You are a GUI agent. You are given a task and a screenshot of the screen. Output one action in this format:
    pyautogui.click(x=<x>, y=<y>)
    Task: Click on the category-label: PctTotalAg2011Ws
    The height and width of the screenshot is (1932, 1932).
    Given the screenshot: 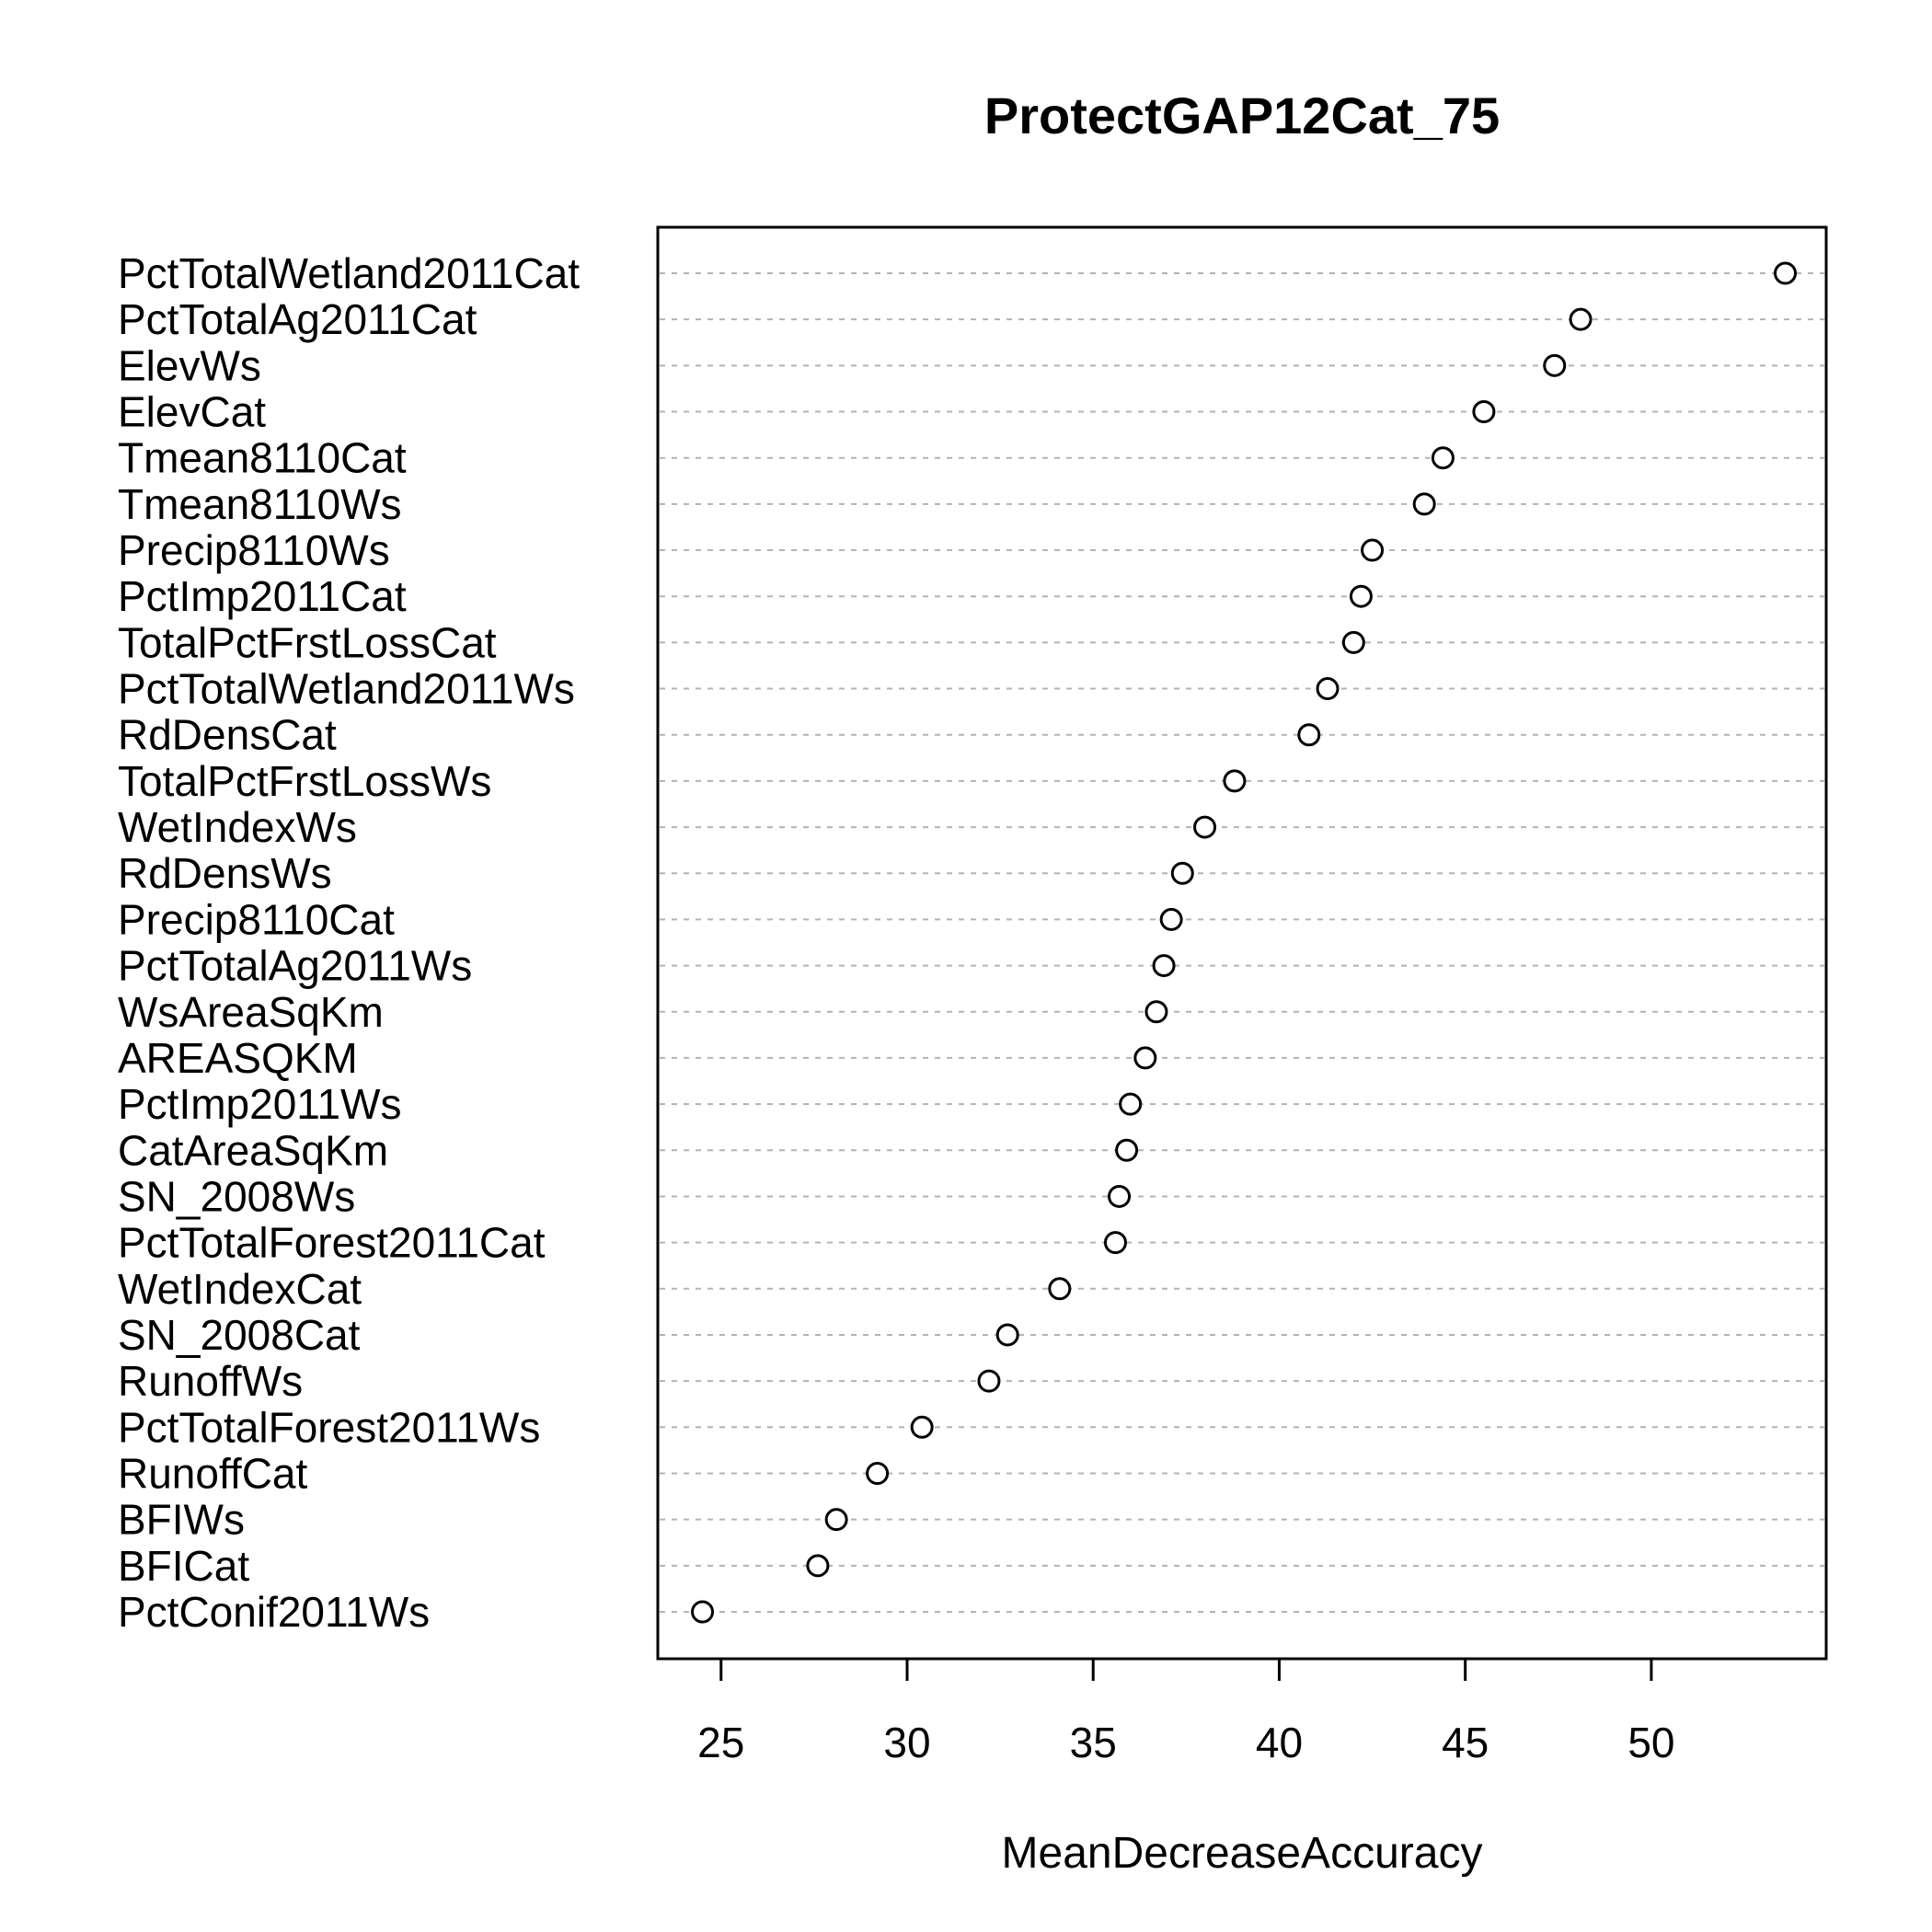 What is the action you would take?
    pyautogui.click(x=295, y=966)
    